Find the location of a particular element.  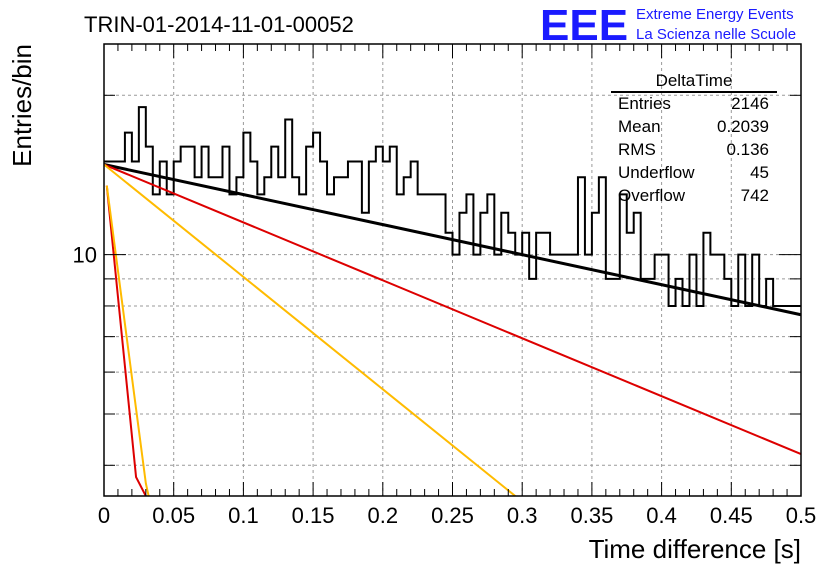

stats-title: DeltaTime is located at coordinates (694, 80).